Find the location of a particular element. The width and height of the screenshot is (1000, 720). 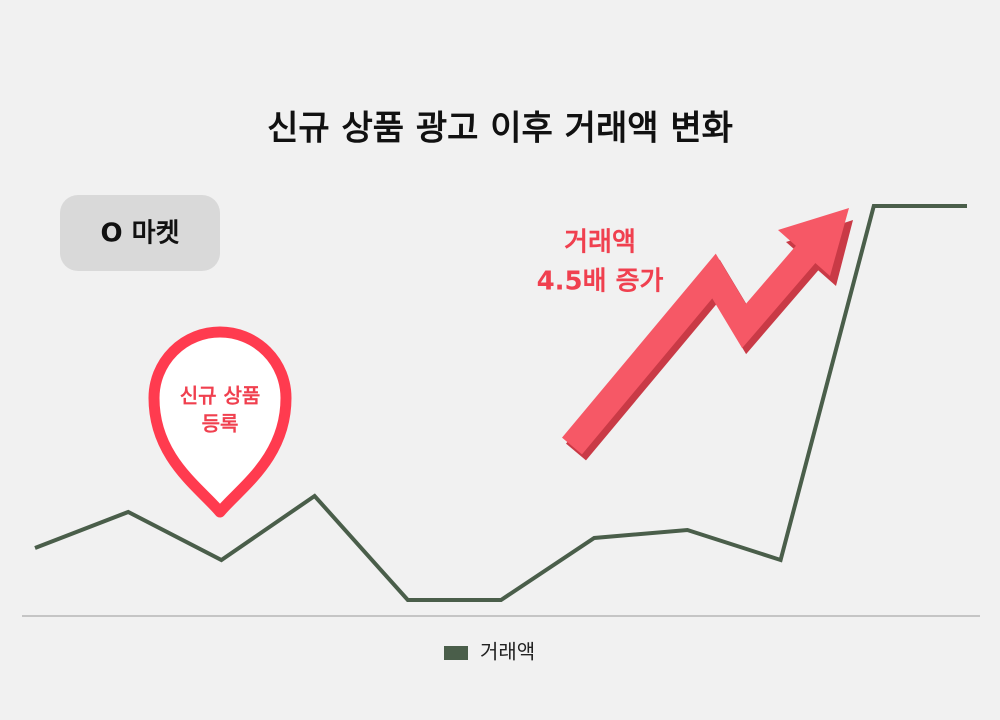

chart-title: 신규 상품 광고 이후 거래액 변화 is located at coordinates (500, 129).